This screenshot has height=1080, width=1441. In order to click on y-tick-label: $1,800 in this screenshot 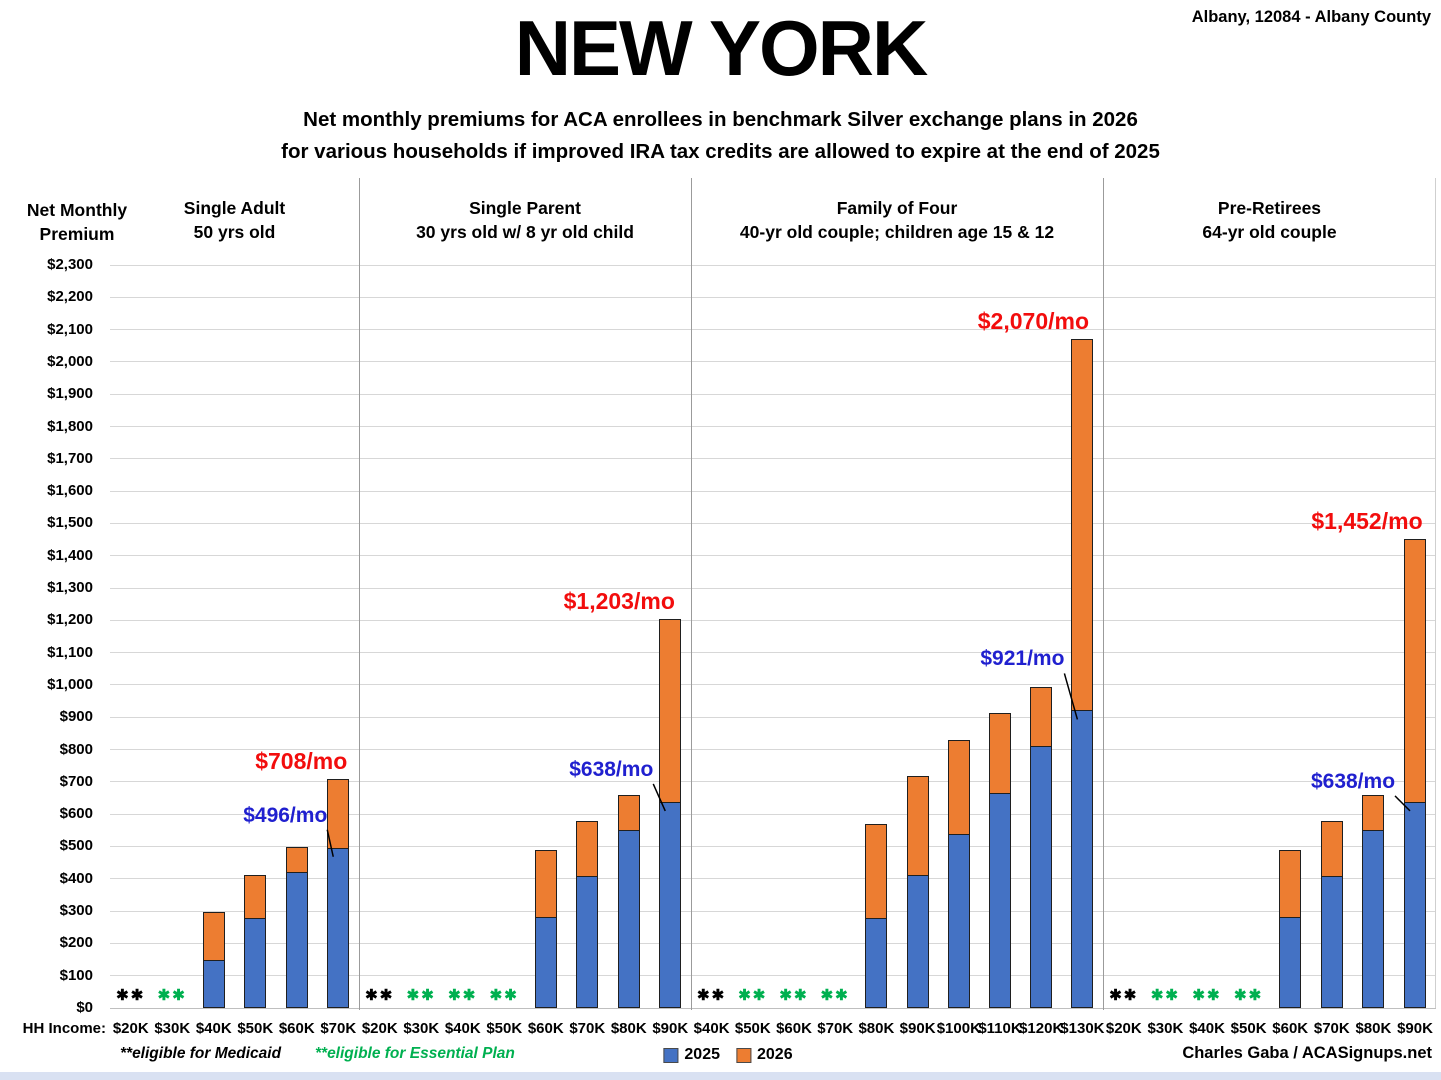, I will do `click(70, 426)`.